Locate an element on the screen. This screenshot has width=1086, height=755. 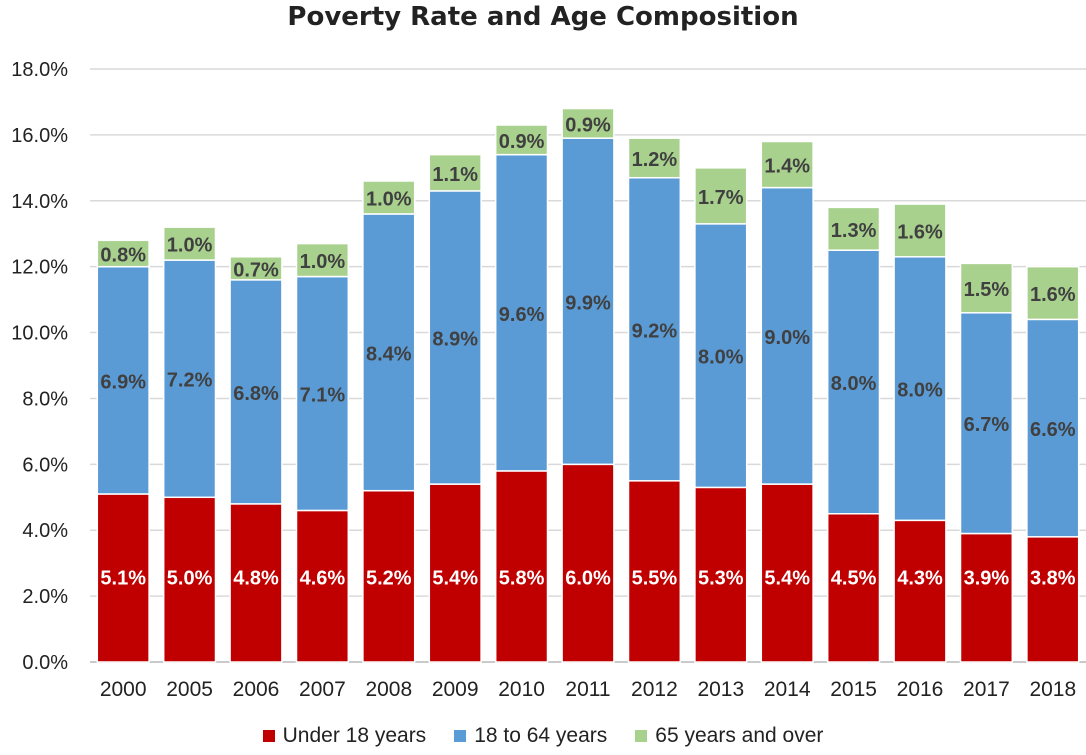
x-tick-label: 2017 is located at coordinates (986, 689).